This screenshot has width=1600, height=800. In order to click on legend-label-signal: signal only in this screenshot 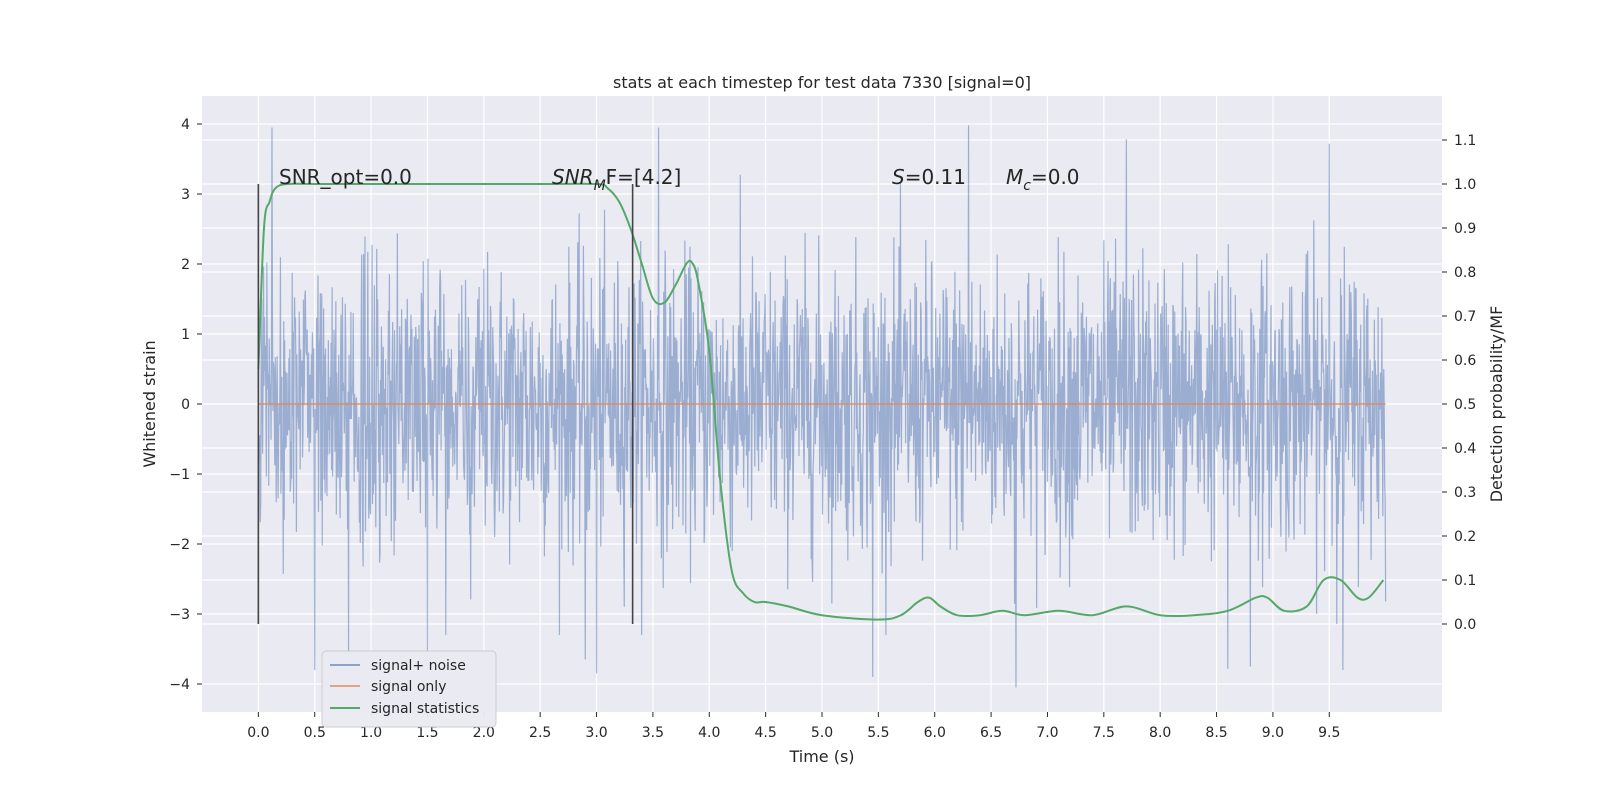, I will do `click(408, 687)`.